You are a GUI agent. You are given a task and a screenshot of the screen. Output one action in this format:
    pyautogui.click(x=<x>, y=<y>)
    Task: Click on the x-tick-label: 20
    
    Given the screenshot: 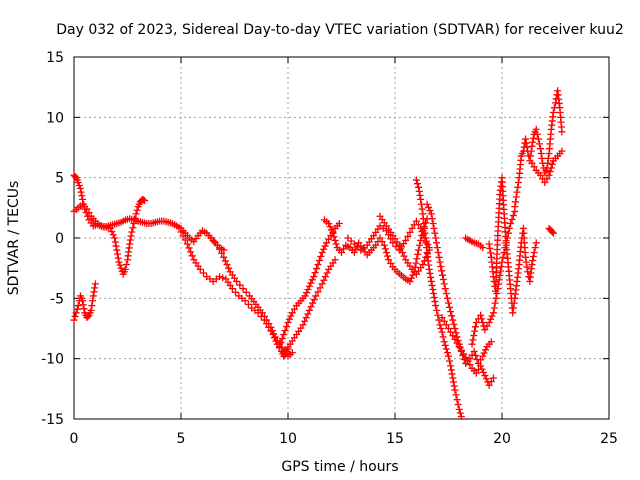 What is the action you would take?
    pyautogui.click(x=502, y=439)
    